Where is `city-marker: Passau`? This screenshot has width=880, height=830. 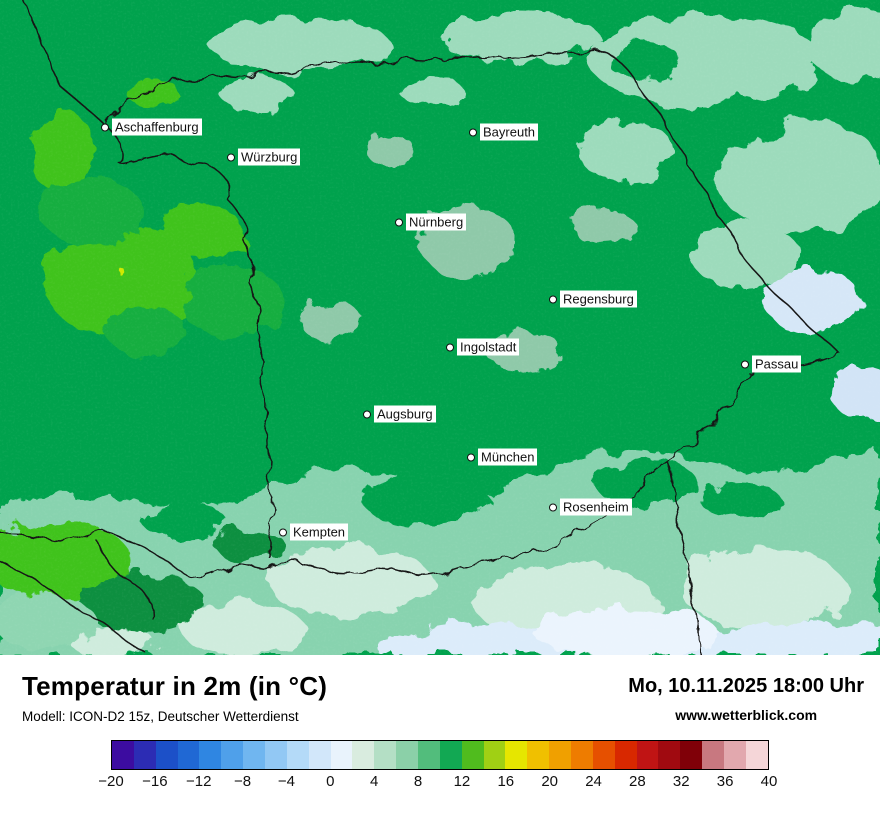 city-marker: Passau is located at coordinates (771, 364).